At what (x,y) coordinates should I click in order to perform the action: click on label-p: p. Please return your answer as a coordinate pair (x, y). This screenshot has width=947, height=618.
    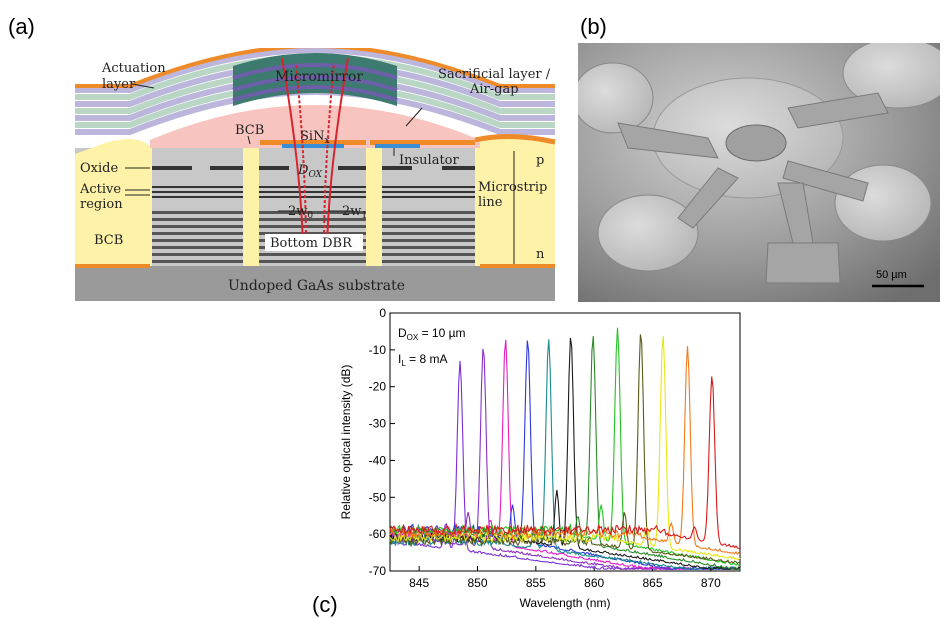
    Looking at the image, I should click on (540, 160).